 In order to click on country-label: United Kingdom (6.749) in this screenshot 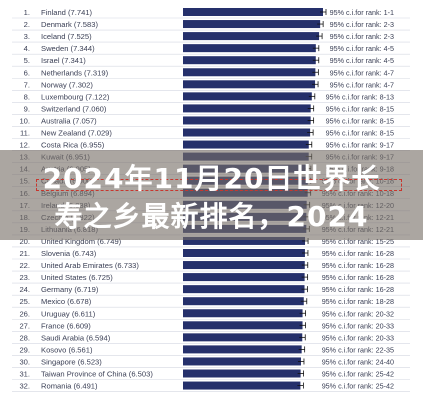, I will do `click(81, 241)`.